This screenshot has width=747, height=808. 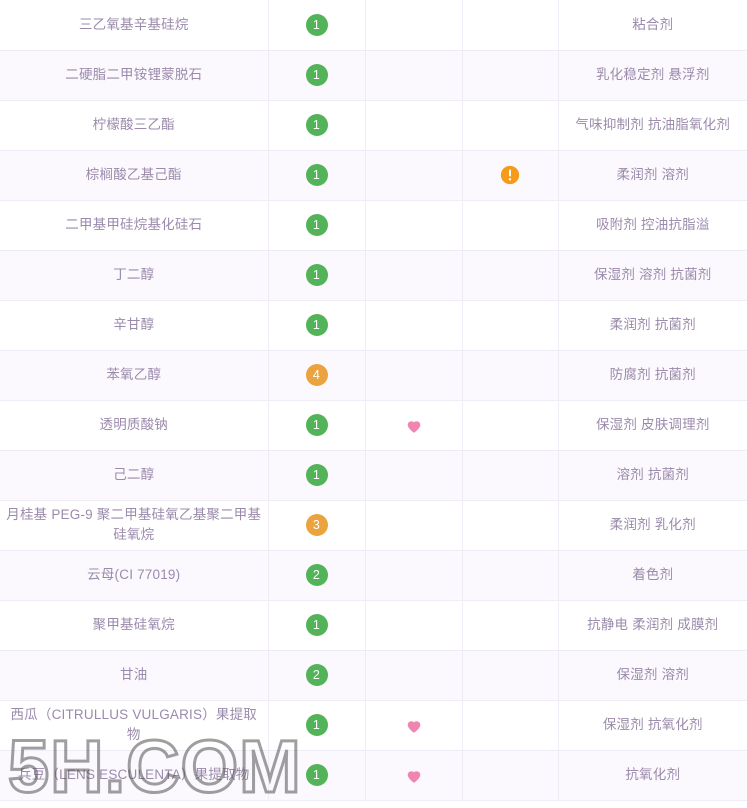 I want to click on ingredient-name-cell: 棕榈酸乙基己酯, so click(x=134, y=175).